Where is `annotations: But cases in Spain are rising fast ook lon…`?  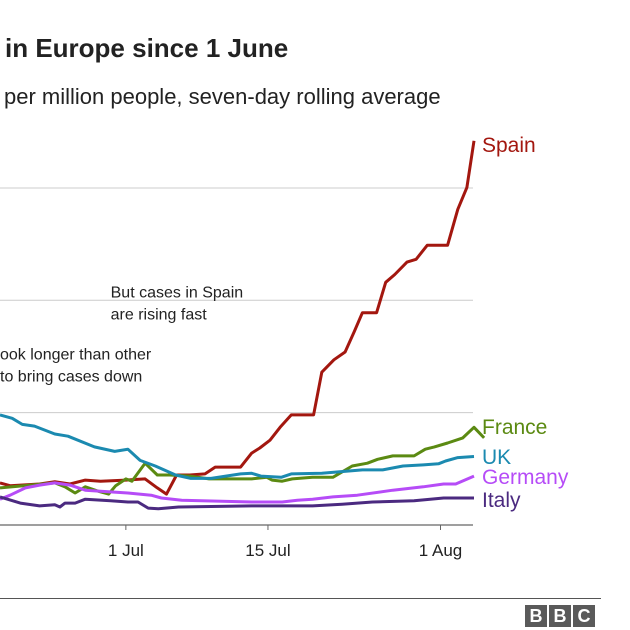
annotations: But cases in Spain are rising fast ook lon… is located at coordinates (121, 334).